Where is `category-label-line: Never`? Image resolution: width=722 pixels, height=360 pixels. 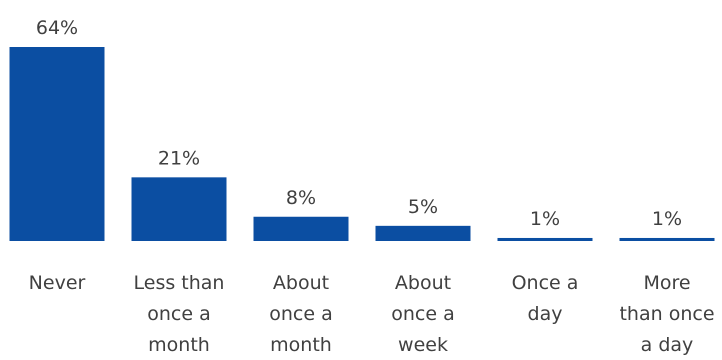
category-label-line: Never is located at coordinates (57, 283).